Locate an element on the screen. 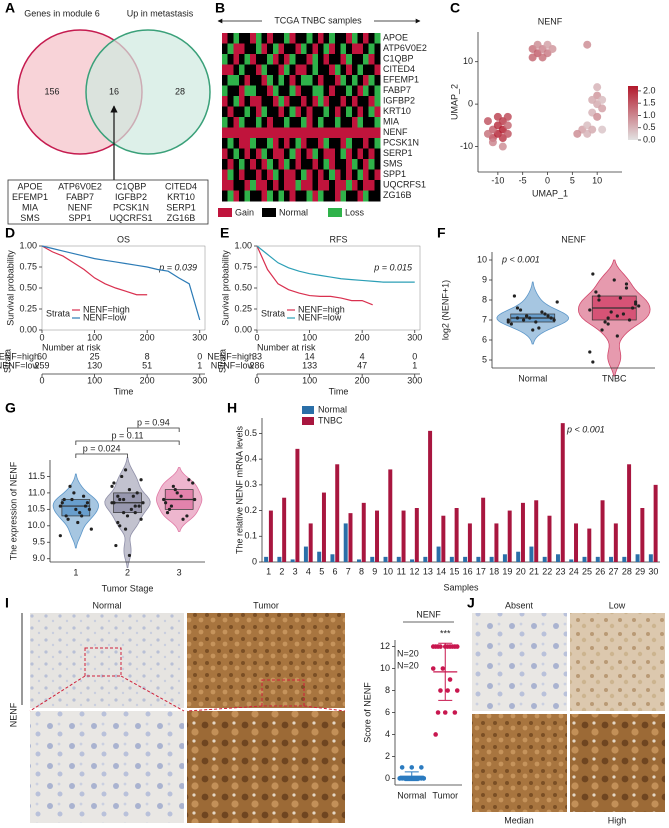  risk-count: 47 is located at coordinates (362, 365).